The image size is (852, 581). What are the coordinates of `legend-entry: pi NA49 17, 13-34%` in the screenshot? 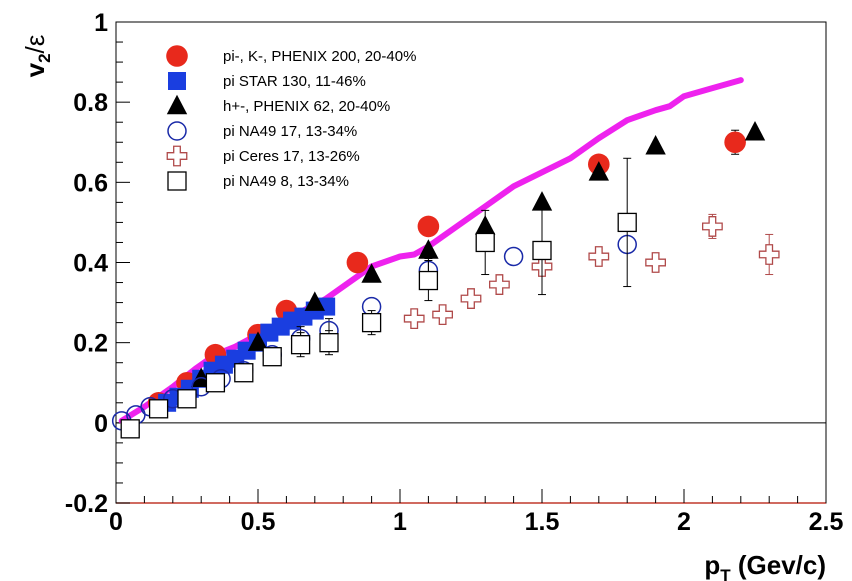 It's located at (262, 131).